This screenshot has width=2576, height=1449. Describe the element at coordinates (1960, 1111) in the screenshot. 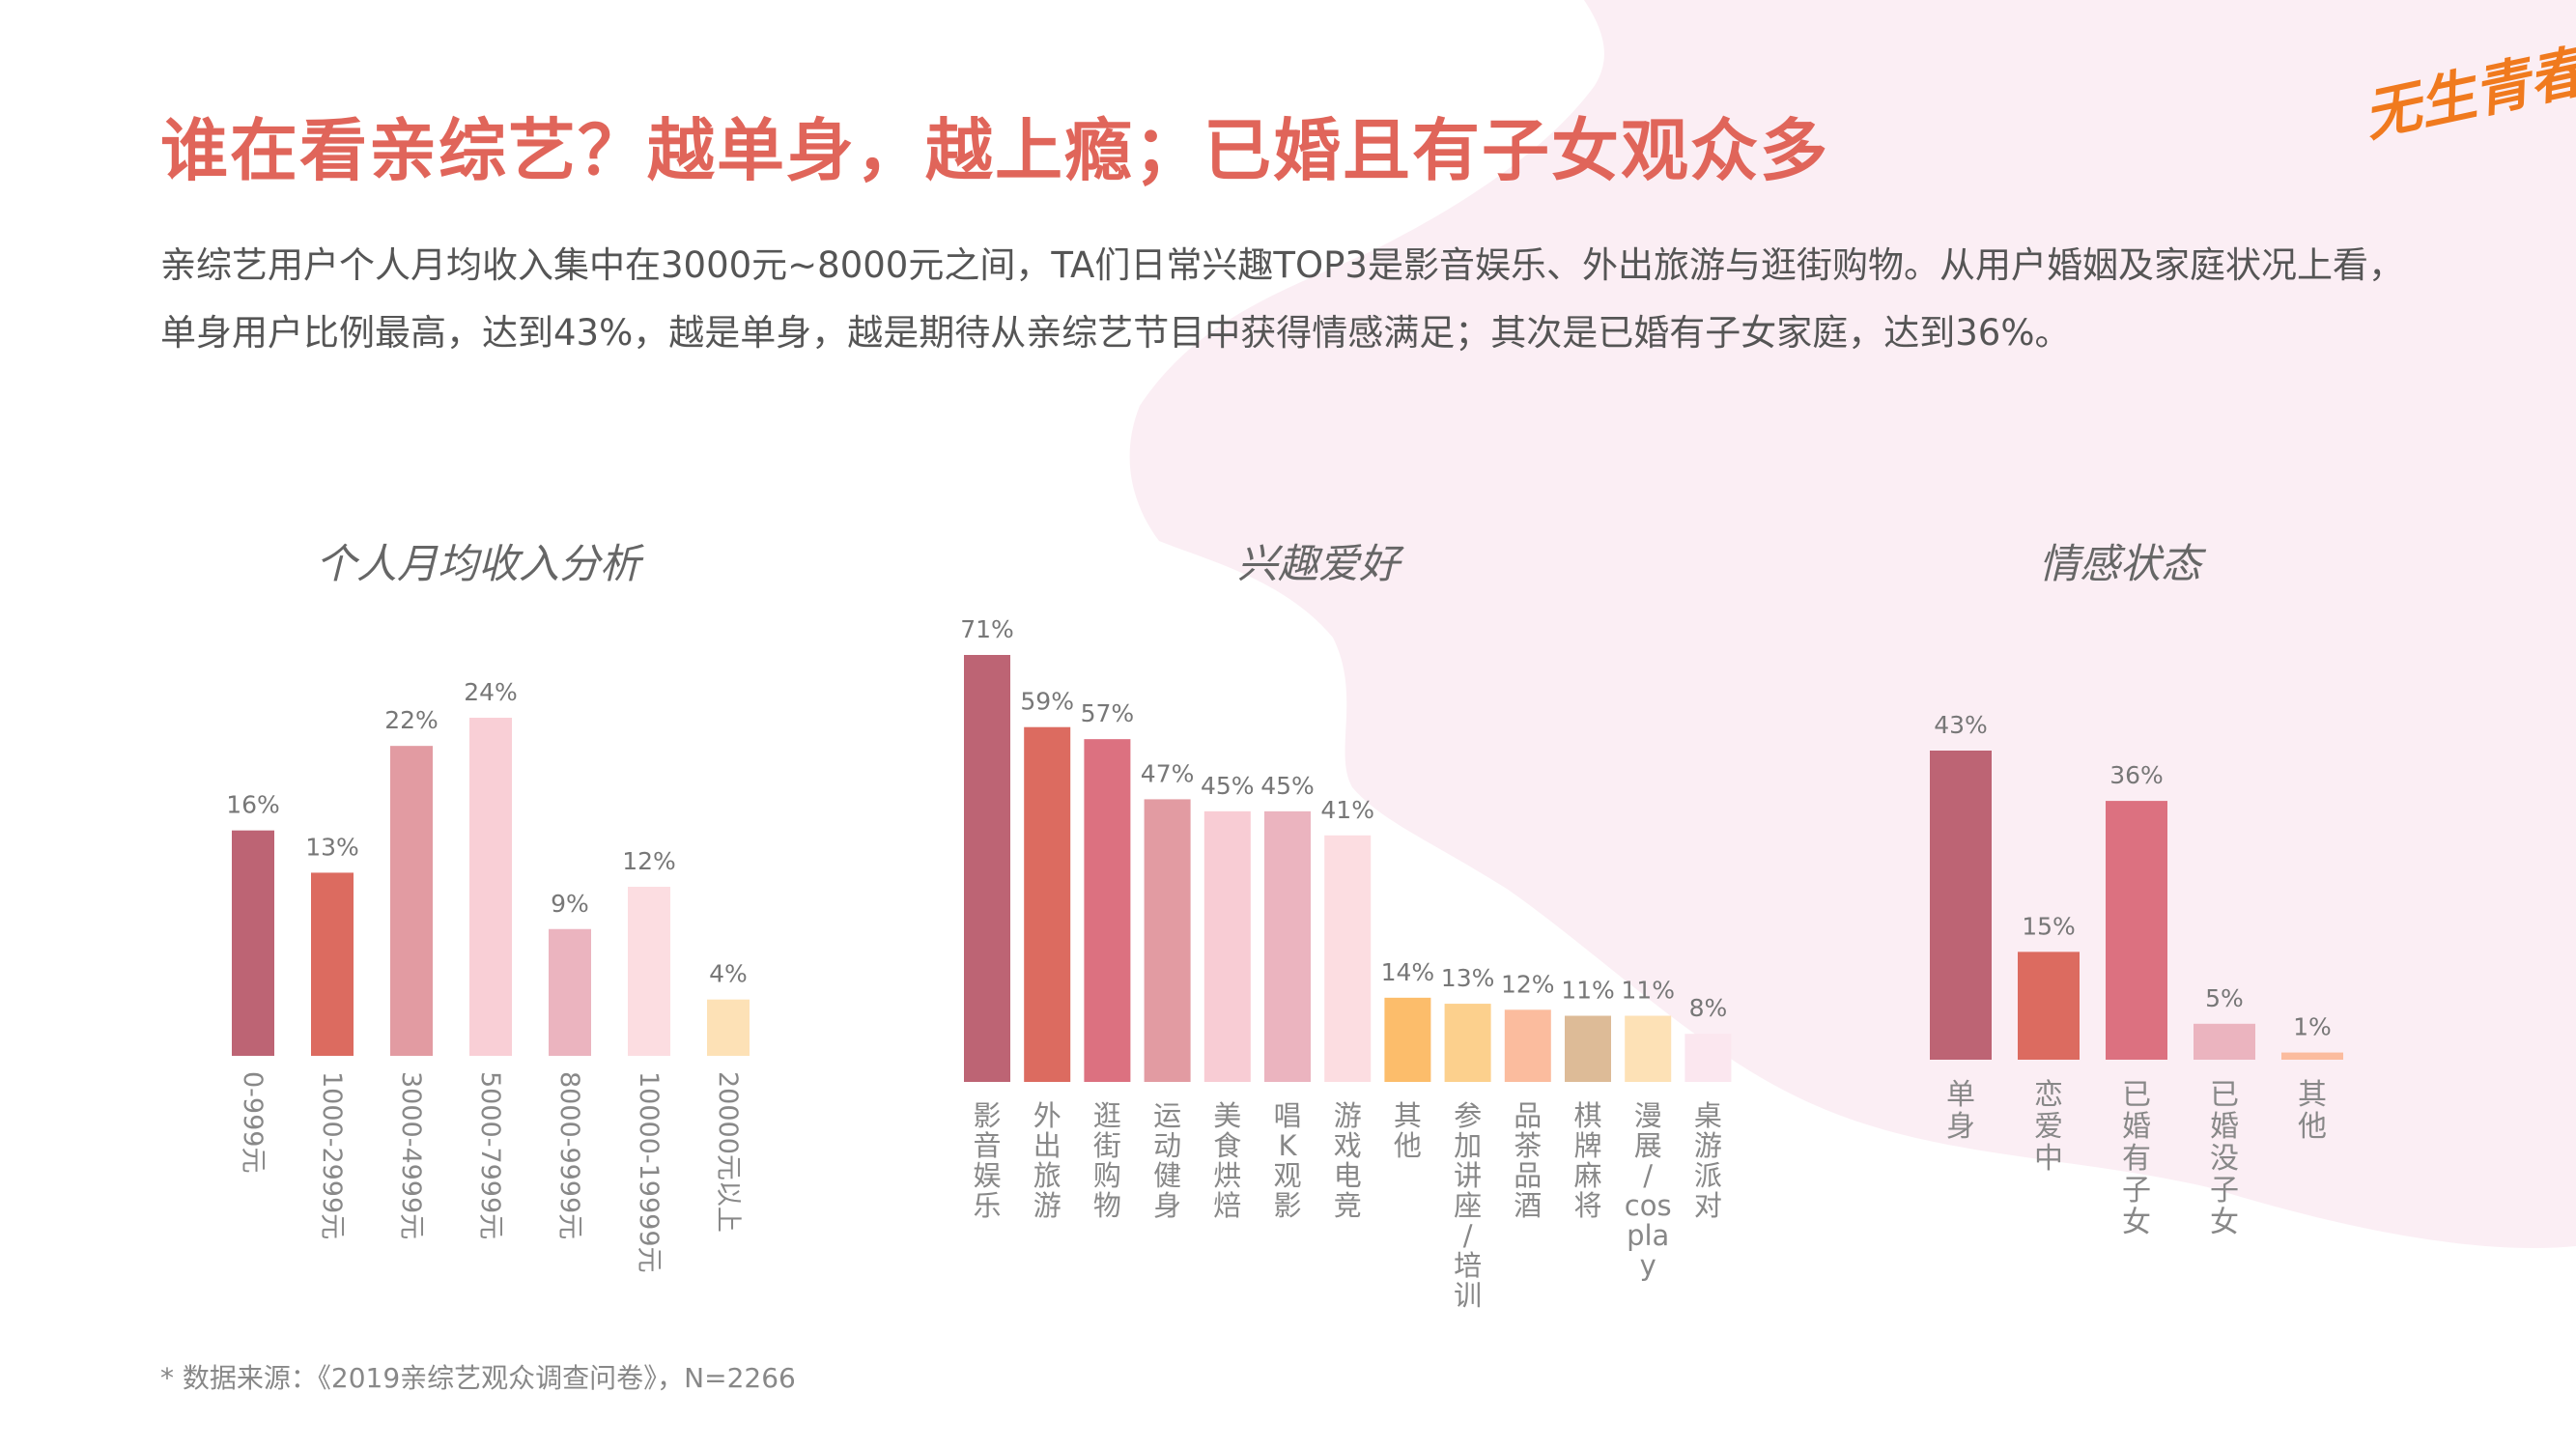

I see `emotion-category-label-0: 单身` at that location.